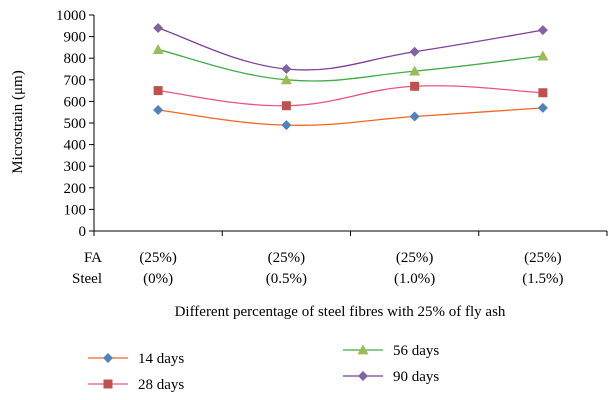  Describe the element at coordinates (87, 279) in the screenshot. I see `category-row-label-steel: Steel` at that location.